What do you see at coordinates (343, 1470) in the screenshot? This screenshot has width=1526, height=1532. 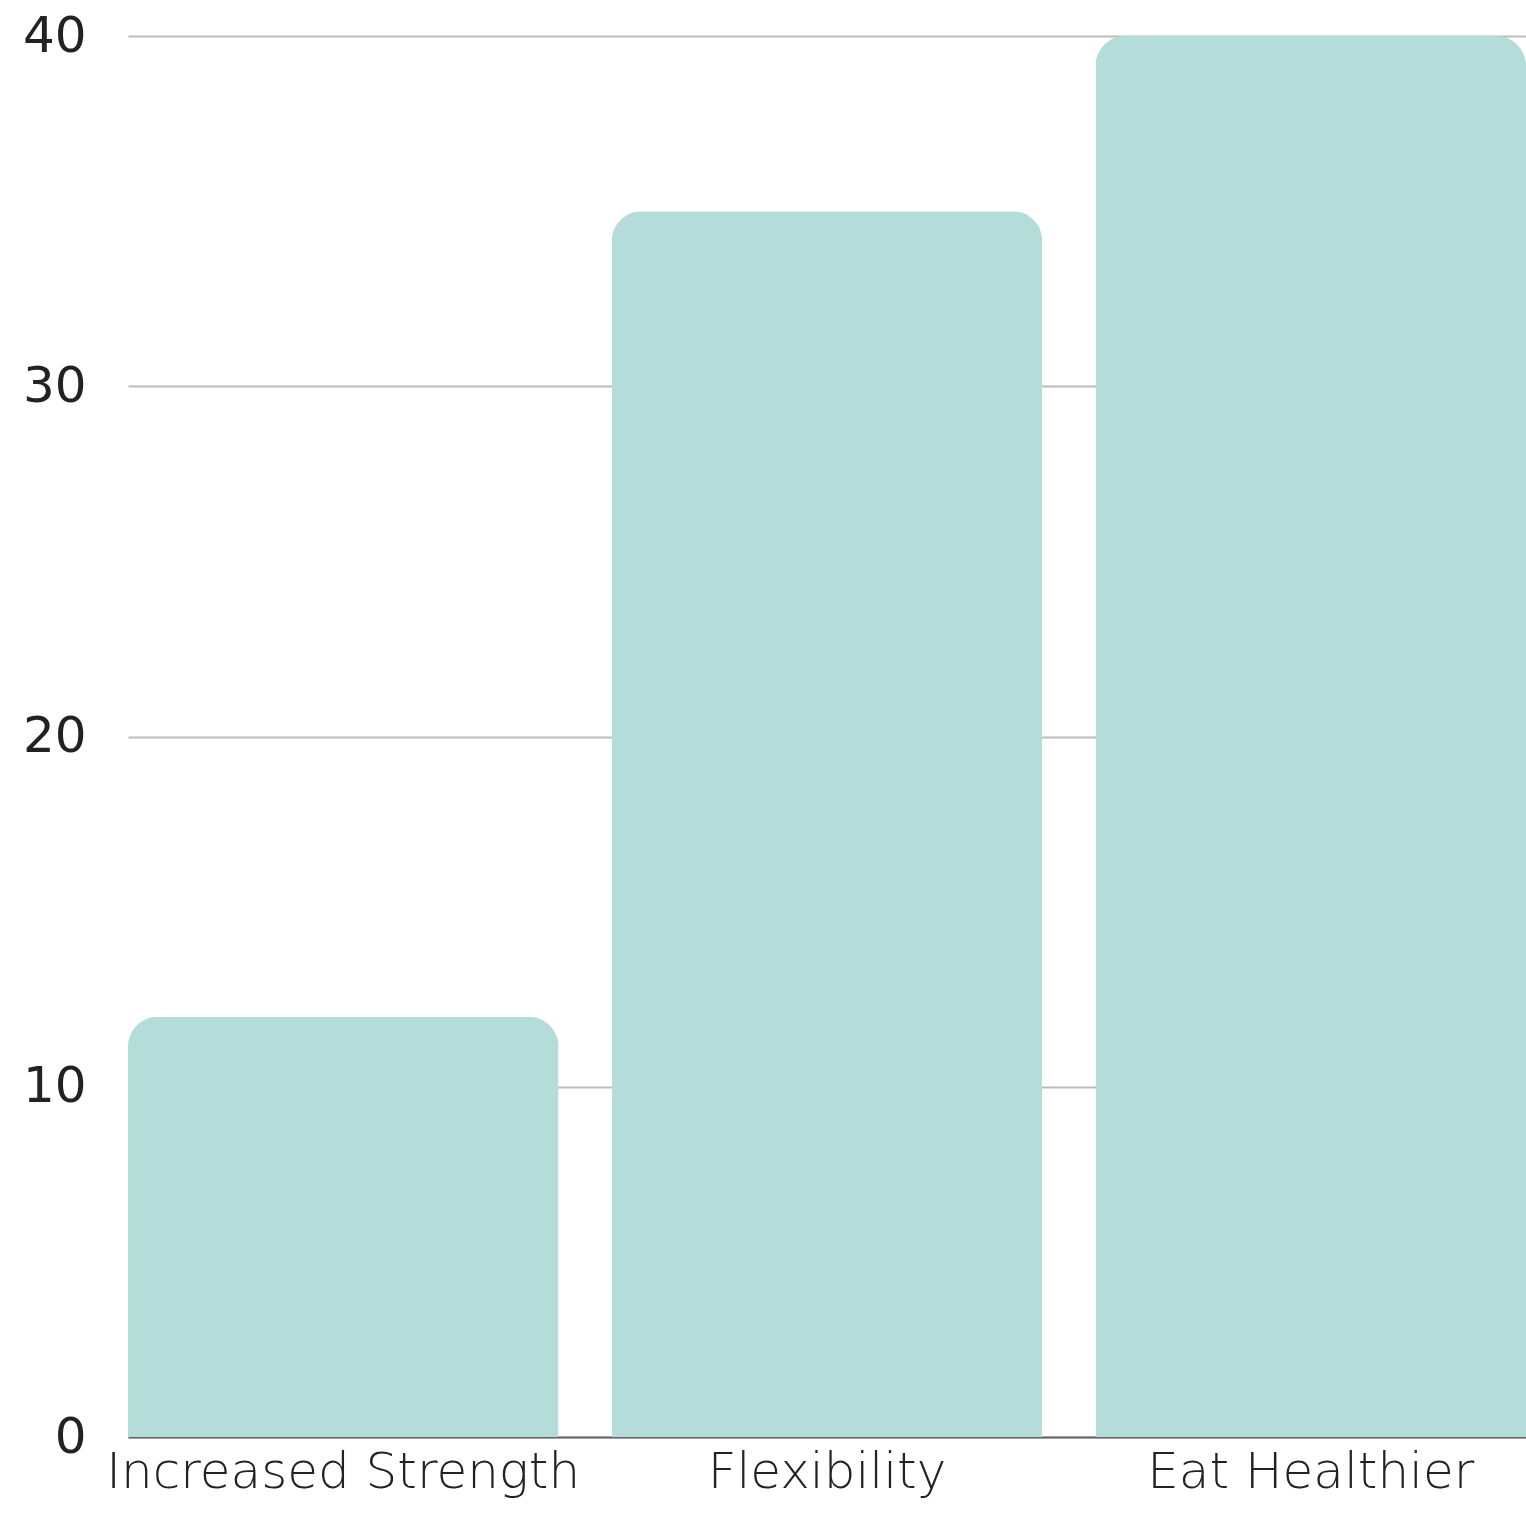 I see `x-tick-label: Increased Strength` at bounding box center [343, 1470].